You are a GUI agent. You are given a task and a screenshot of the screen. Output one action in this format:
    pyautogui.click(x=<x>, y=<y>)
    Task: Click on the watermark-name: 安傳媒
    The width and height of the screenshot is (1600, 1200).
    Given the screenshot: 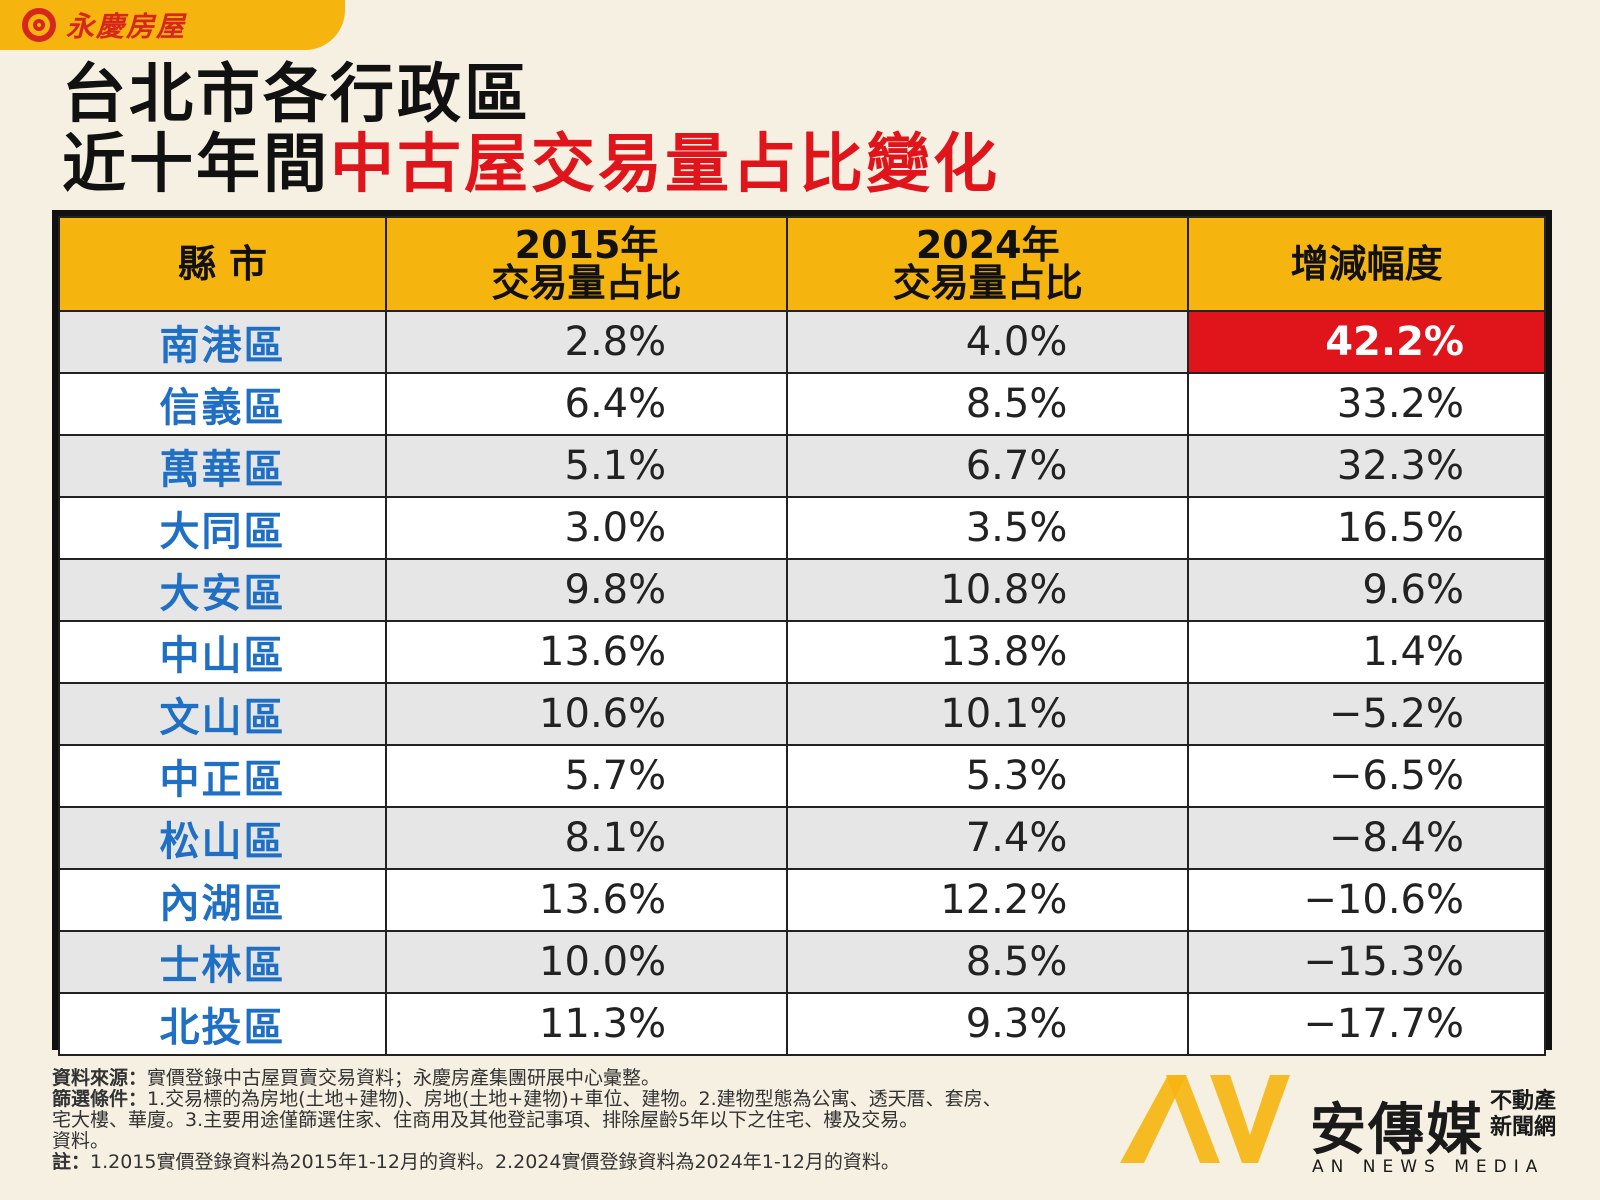 What is the action you would take?
    pyautogui.click(x=1397, y=1130)
    